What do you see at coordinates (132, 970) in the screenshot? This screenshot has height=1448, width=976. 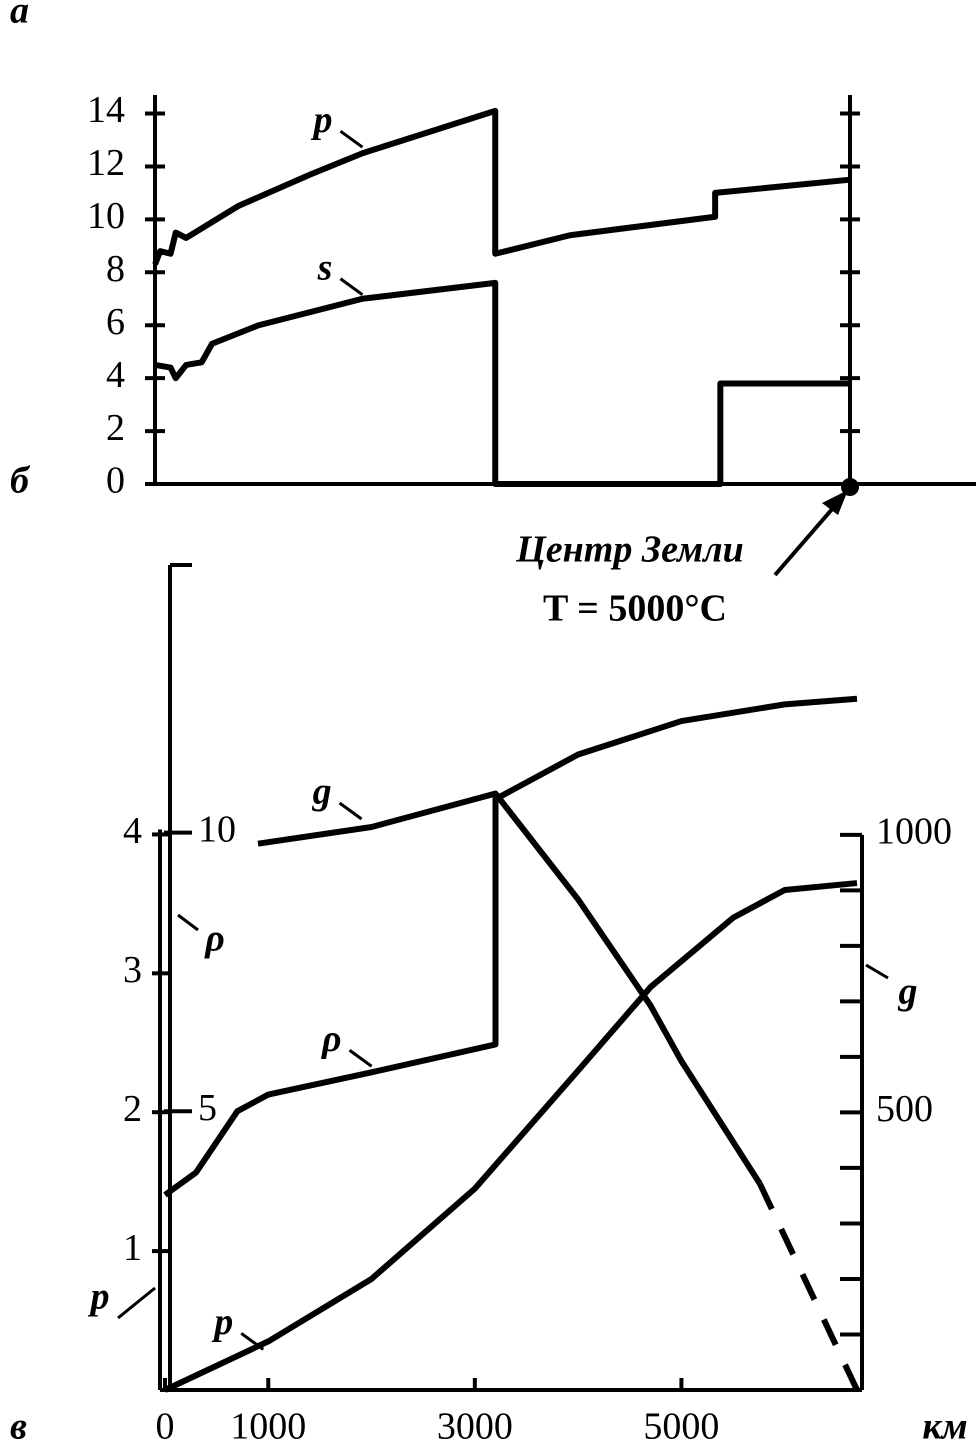 I see `y-tick-label: 3` at bounding box center [132, 970].